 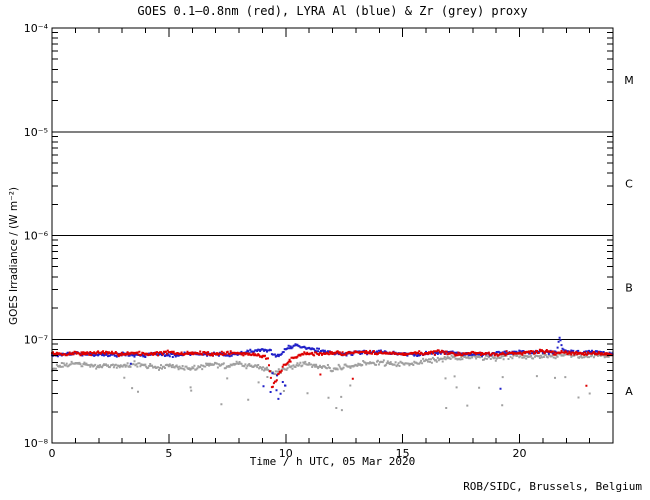 I want to click on x-axis-title: Time / h UTC, 05 Mar 2020, so click(x=332, y=461).